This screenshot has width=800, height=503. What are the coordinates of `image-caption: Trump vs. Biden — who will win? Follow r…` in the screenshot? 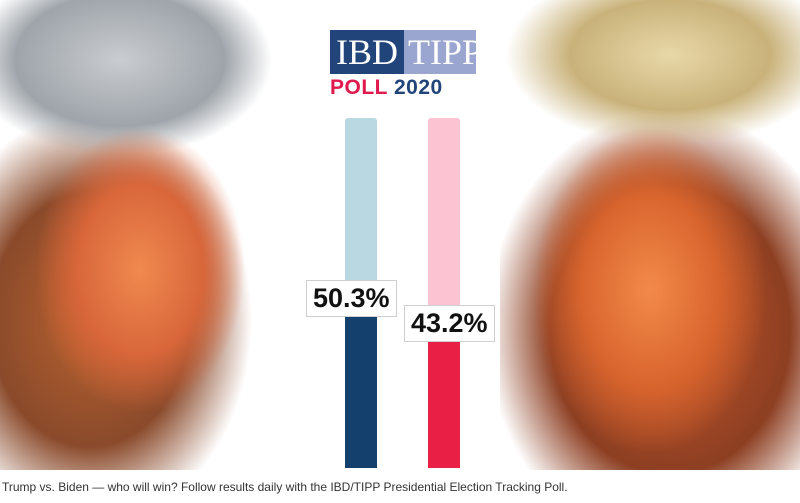 It's located at (285, 487).